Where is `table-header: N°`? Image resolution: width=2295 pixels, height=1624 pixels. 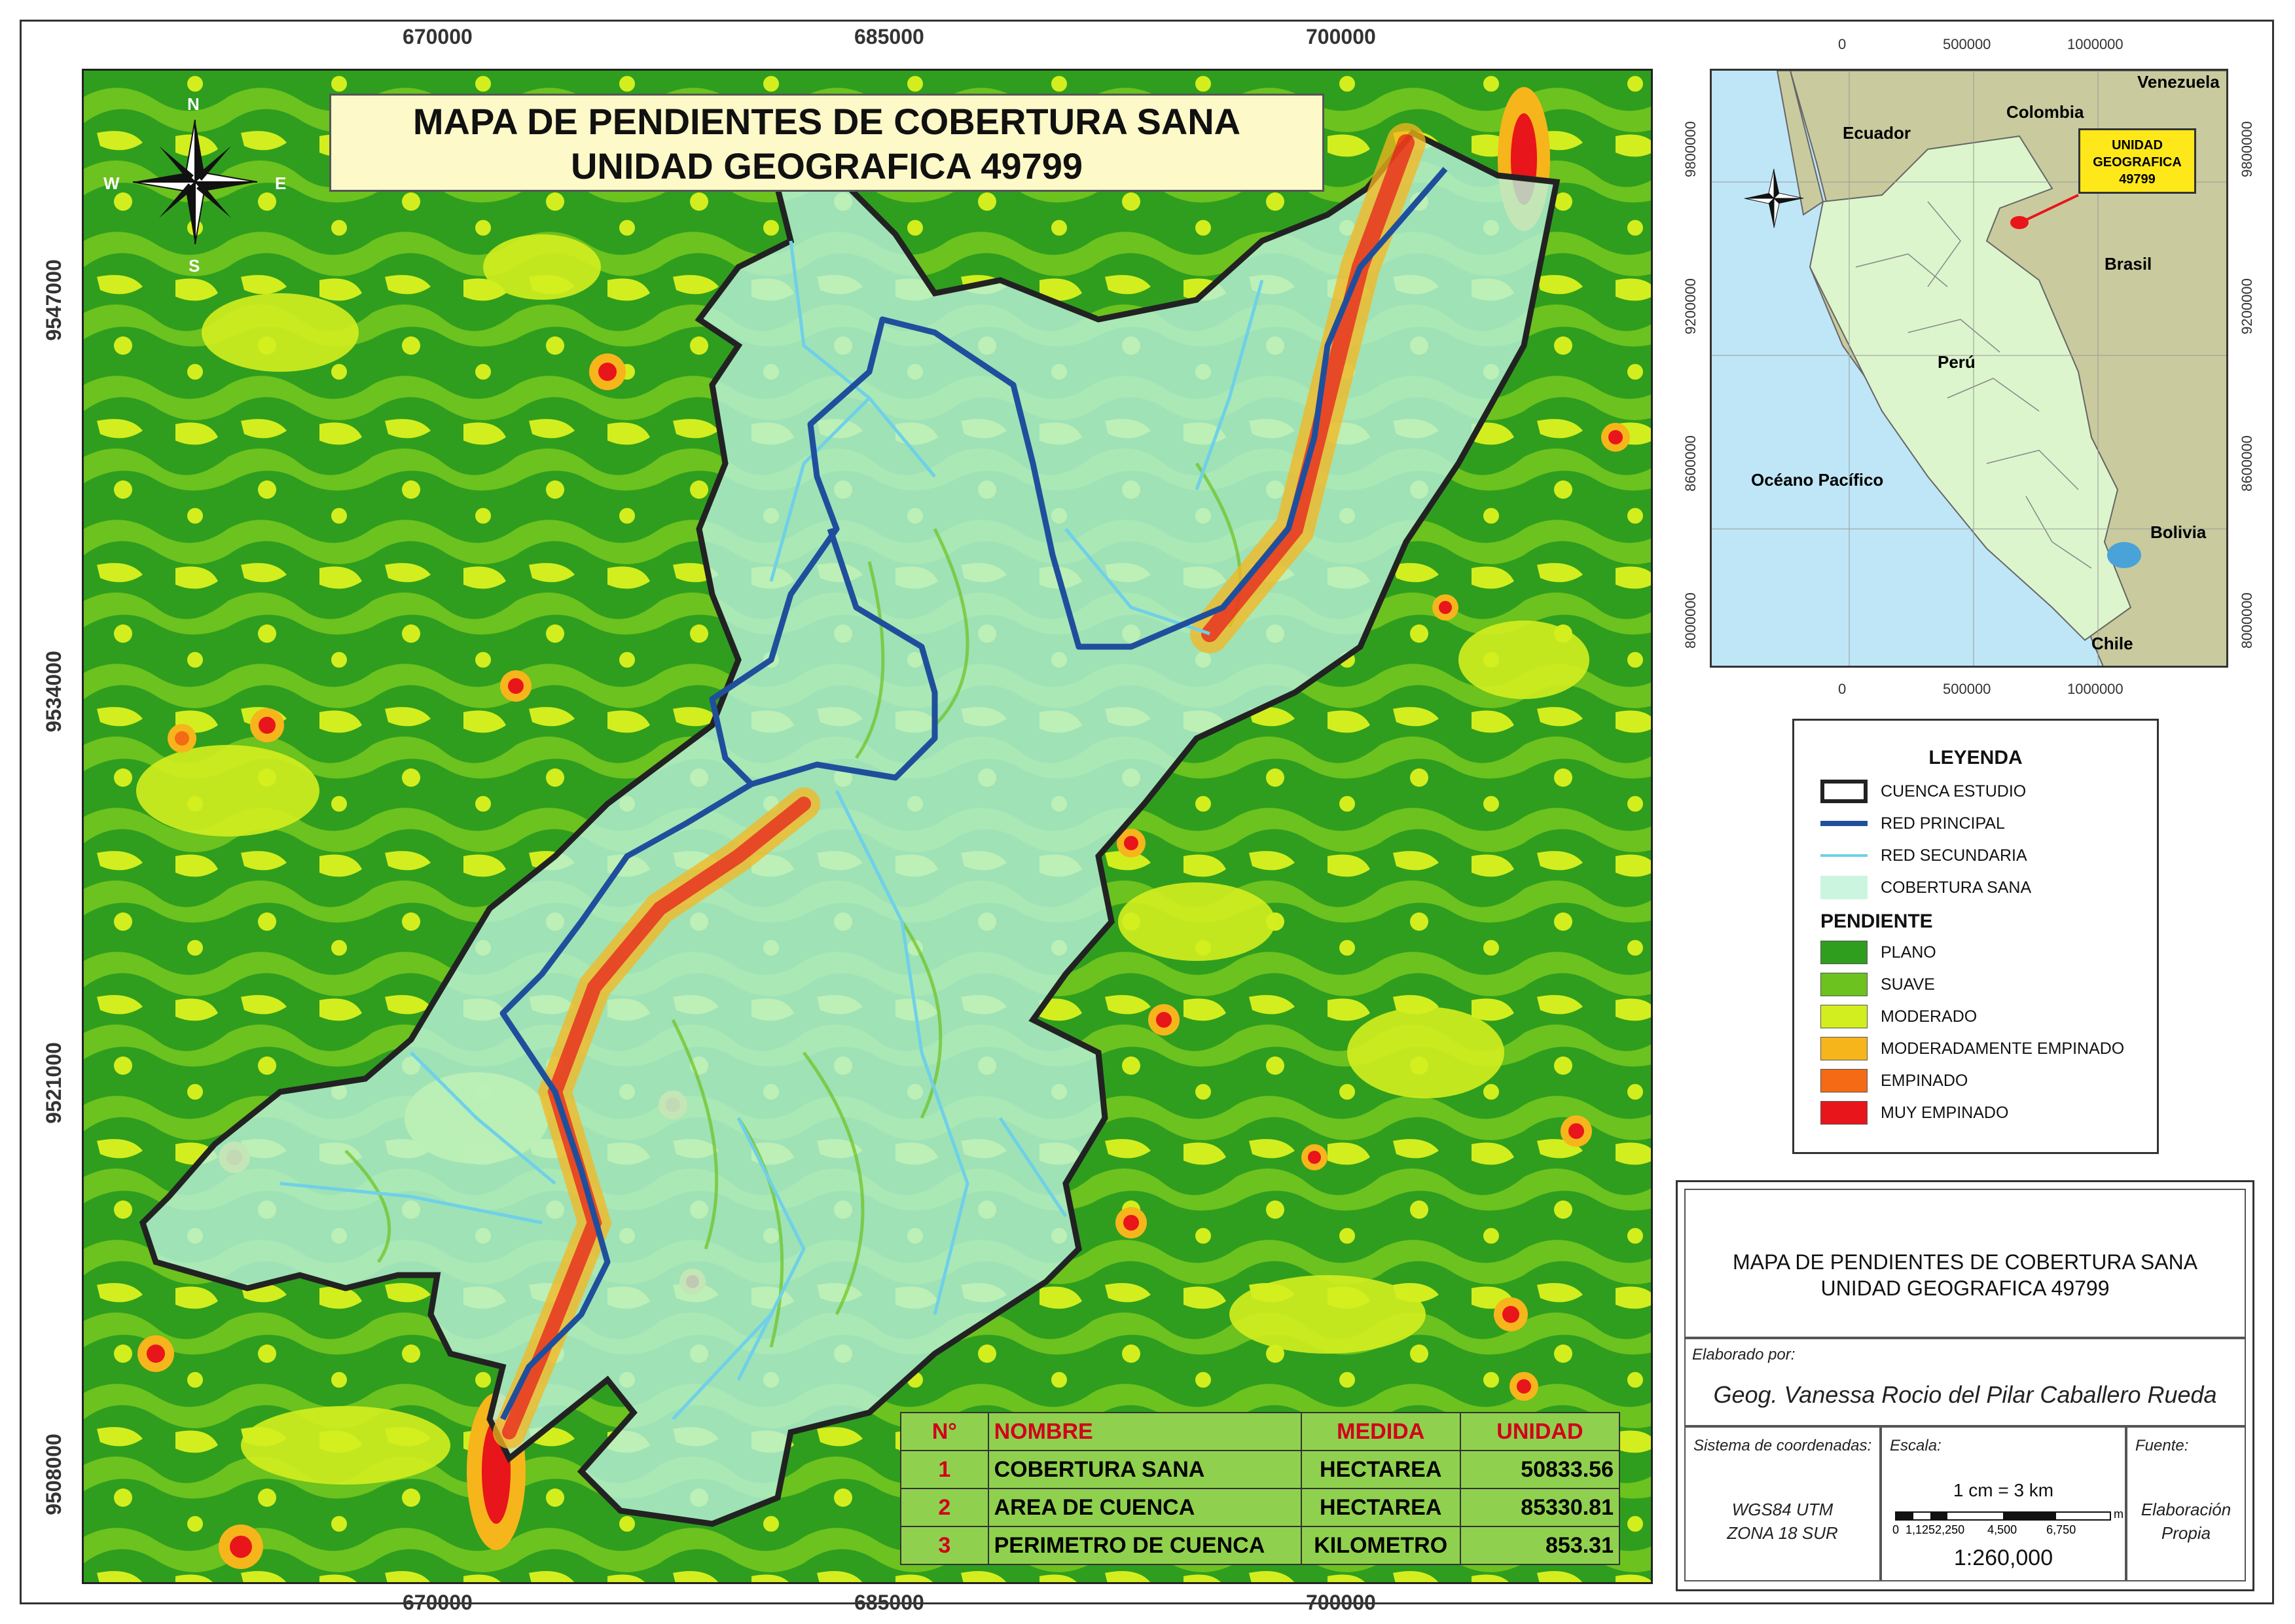
table-header: N° is located at coordinates (945, 1431).